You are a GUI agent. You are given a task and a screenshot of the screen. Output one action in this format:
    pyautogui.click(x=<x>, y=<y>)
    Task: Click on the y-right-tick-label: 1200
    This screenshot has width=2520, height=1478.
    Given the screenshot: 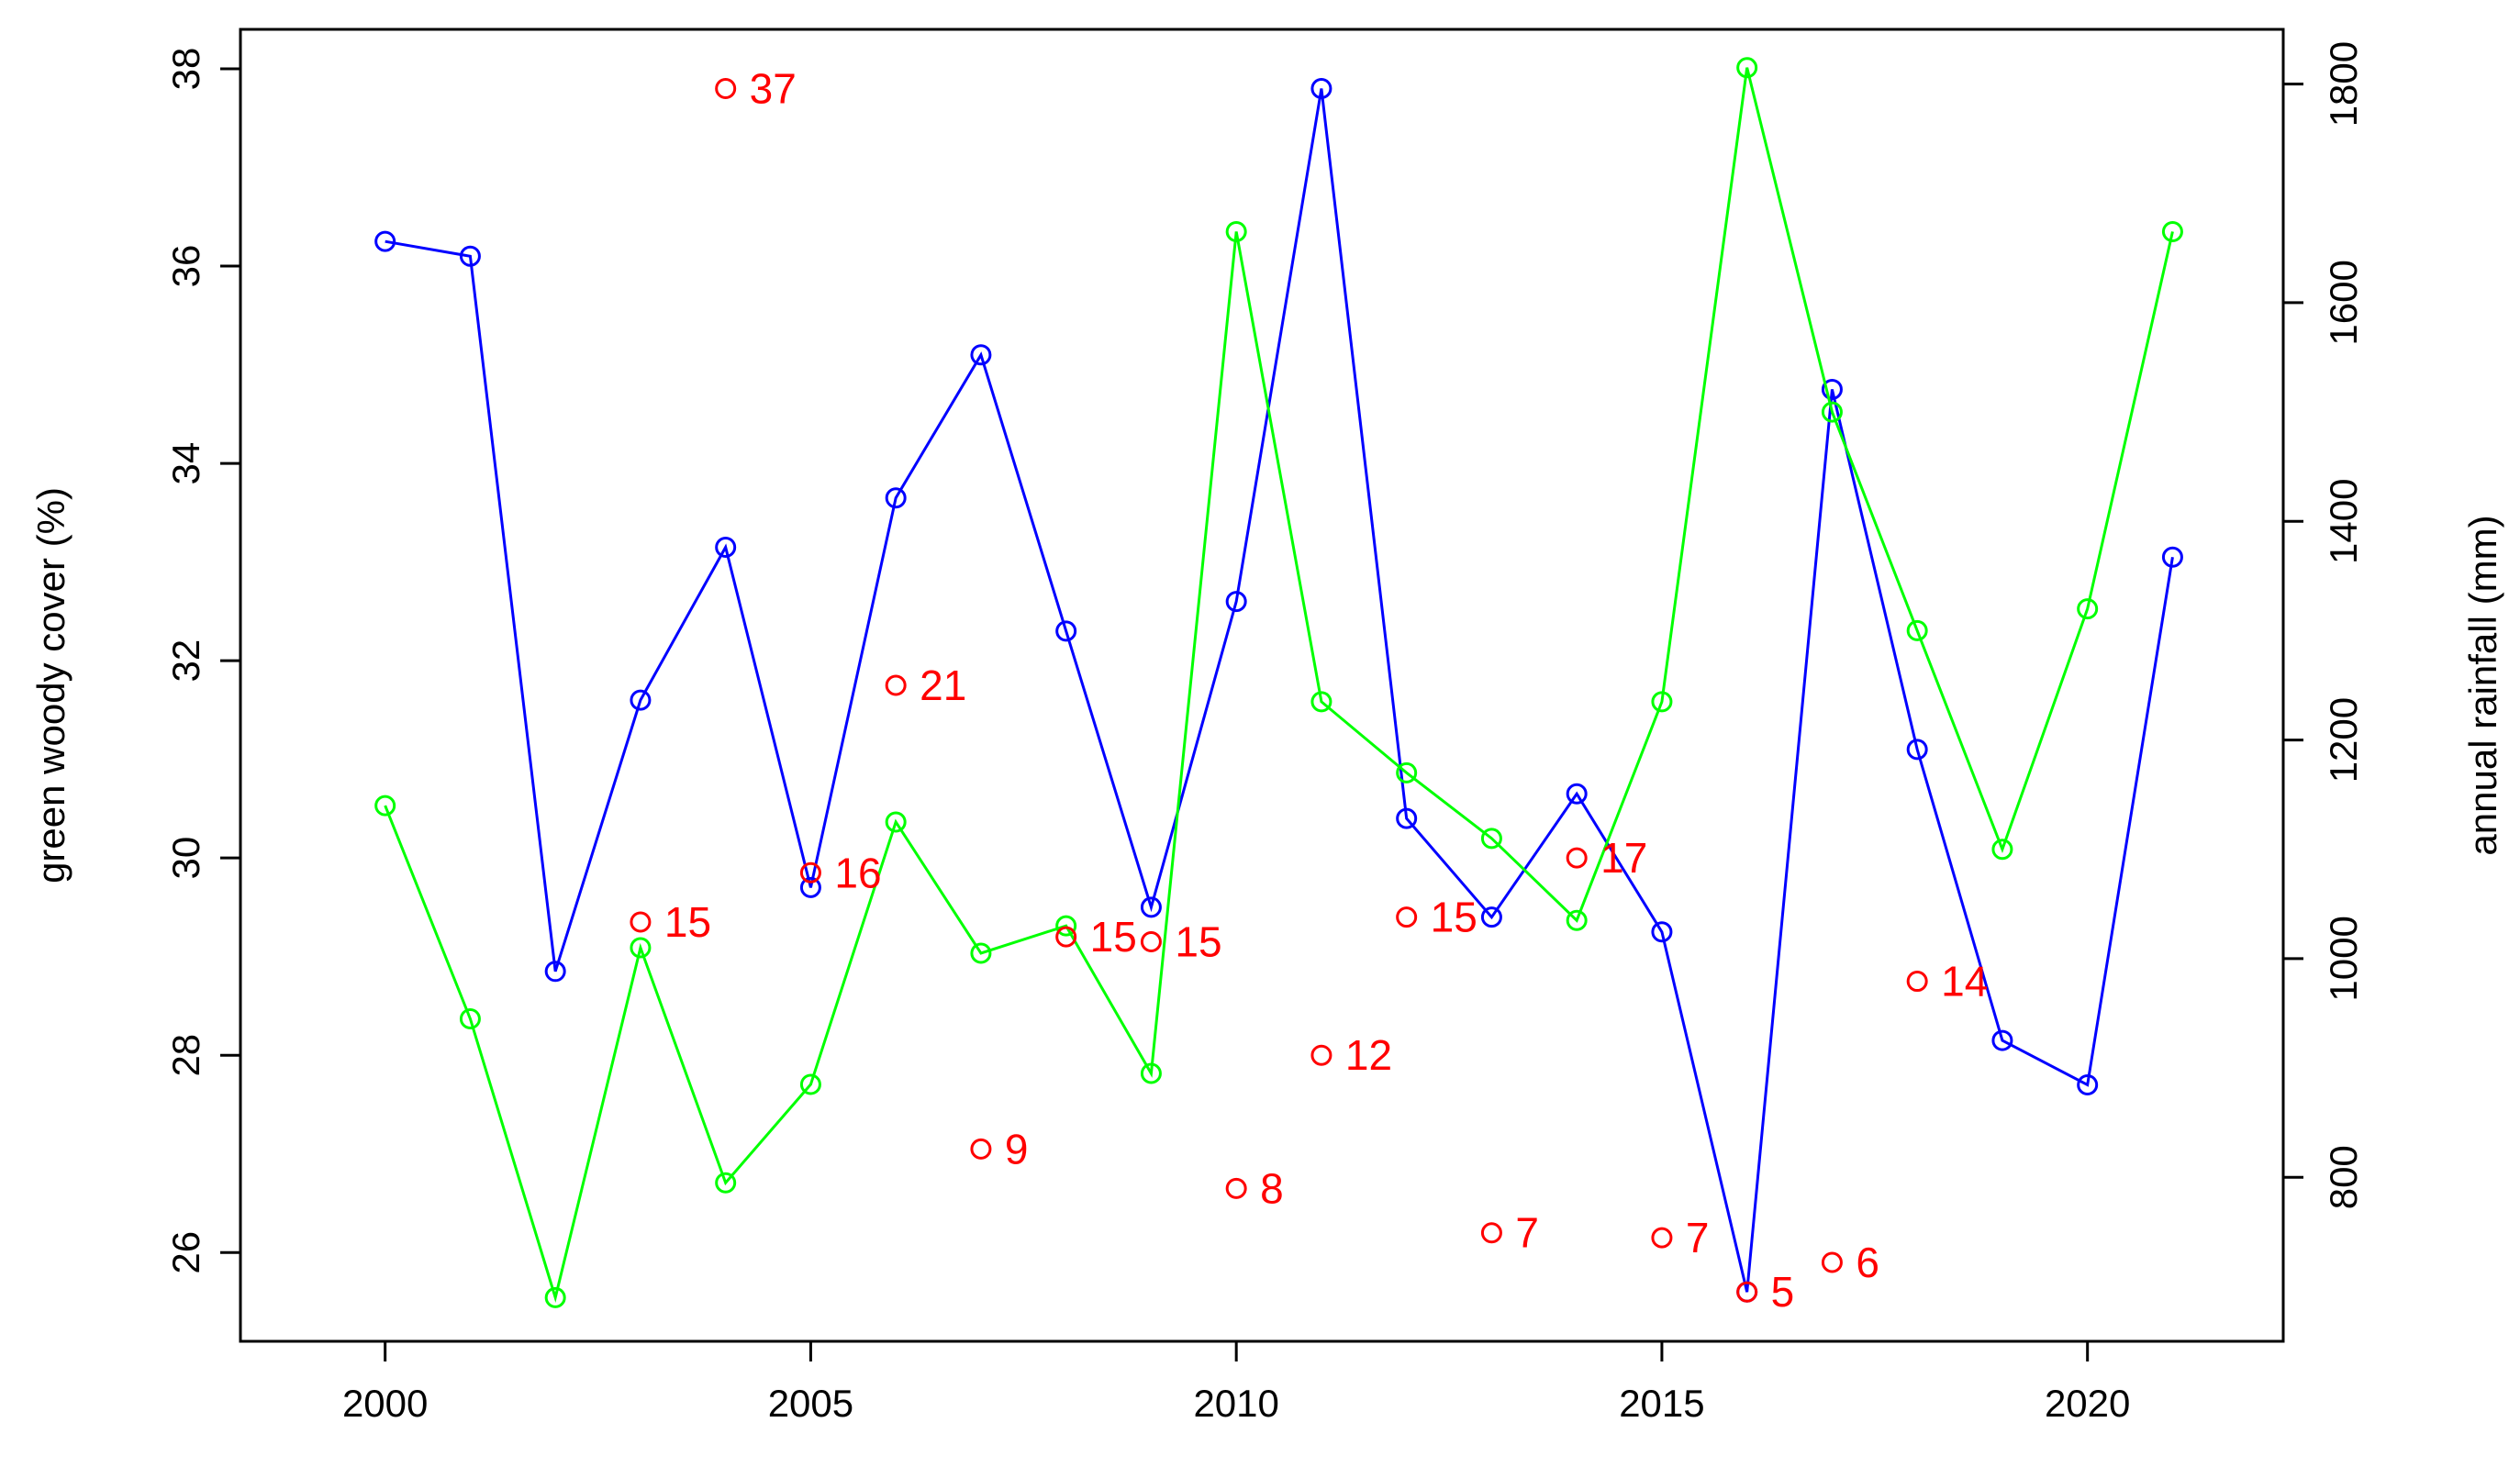 What is the action you would take?
    pyautogui.click(x=2343, y=740)
    